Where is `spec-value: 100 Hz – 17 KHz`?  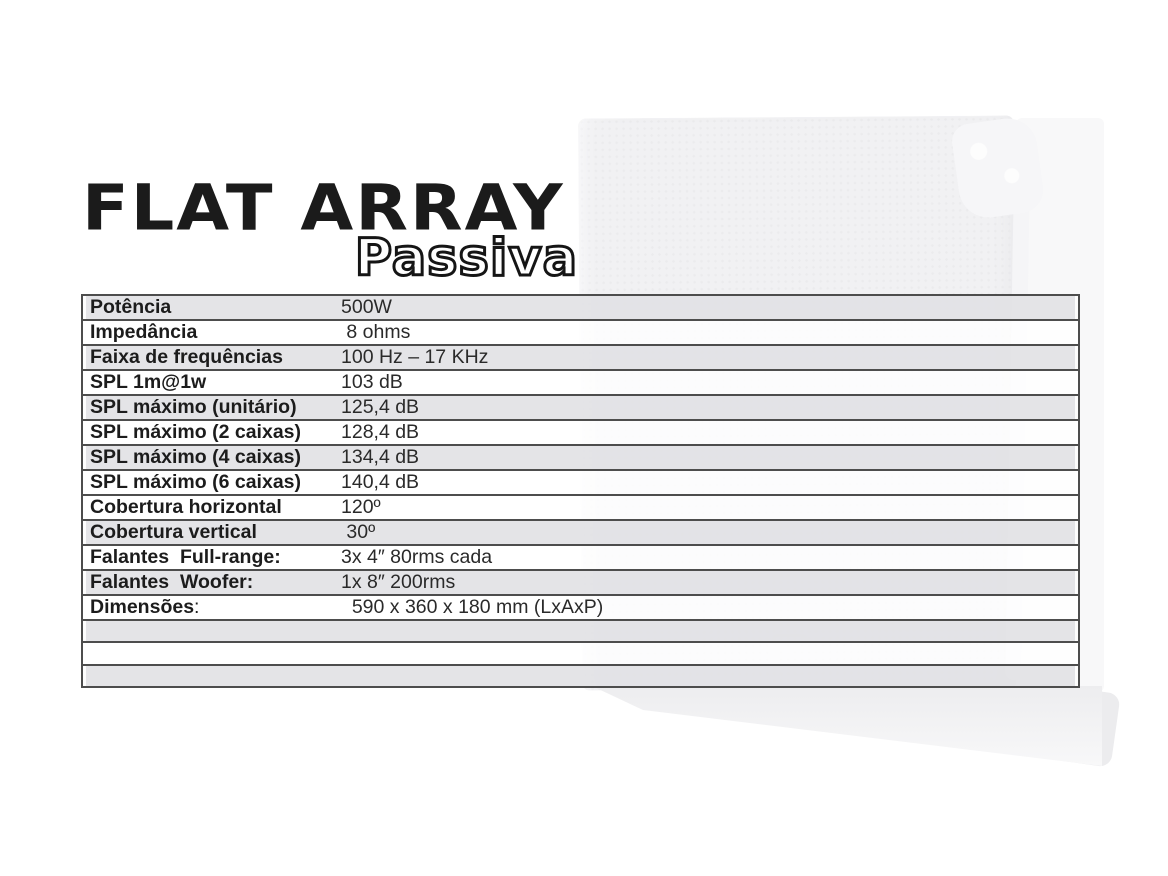 spec-value: 100 Hz – 17 KHz is located at coordinates (415, 357).